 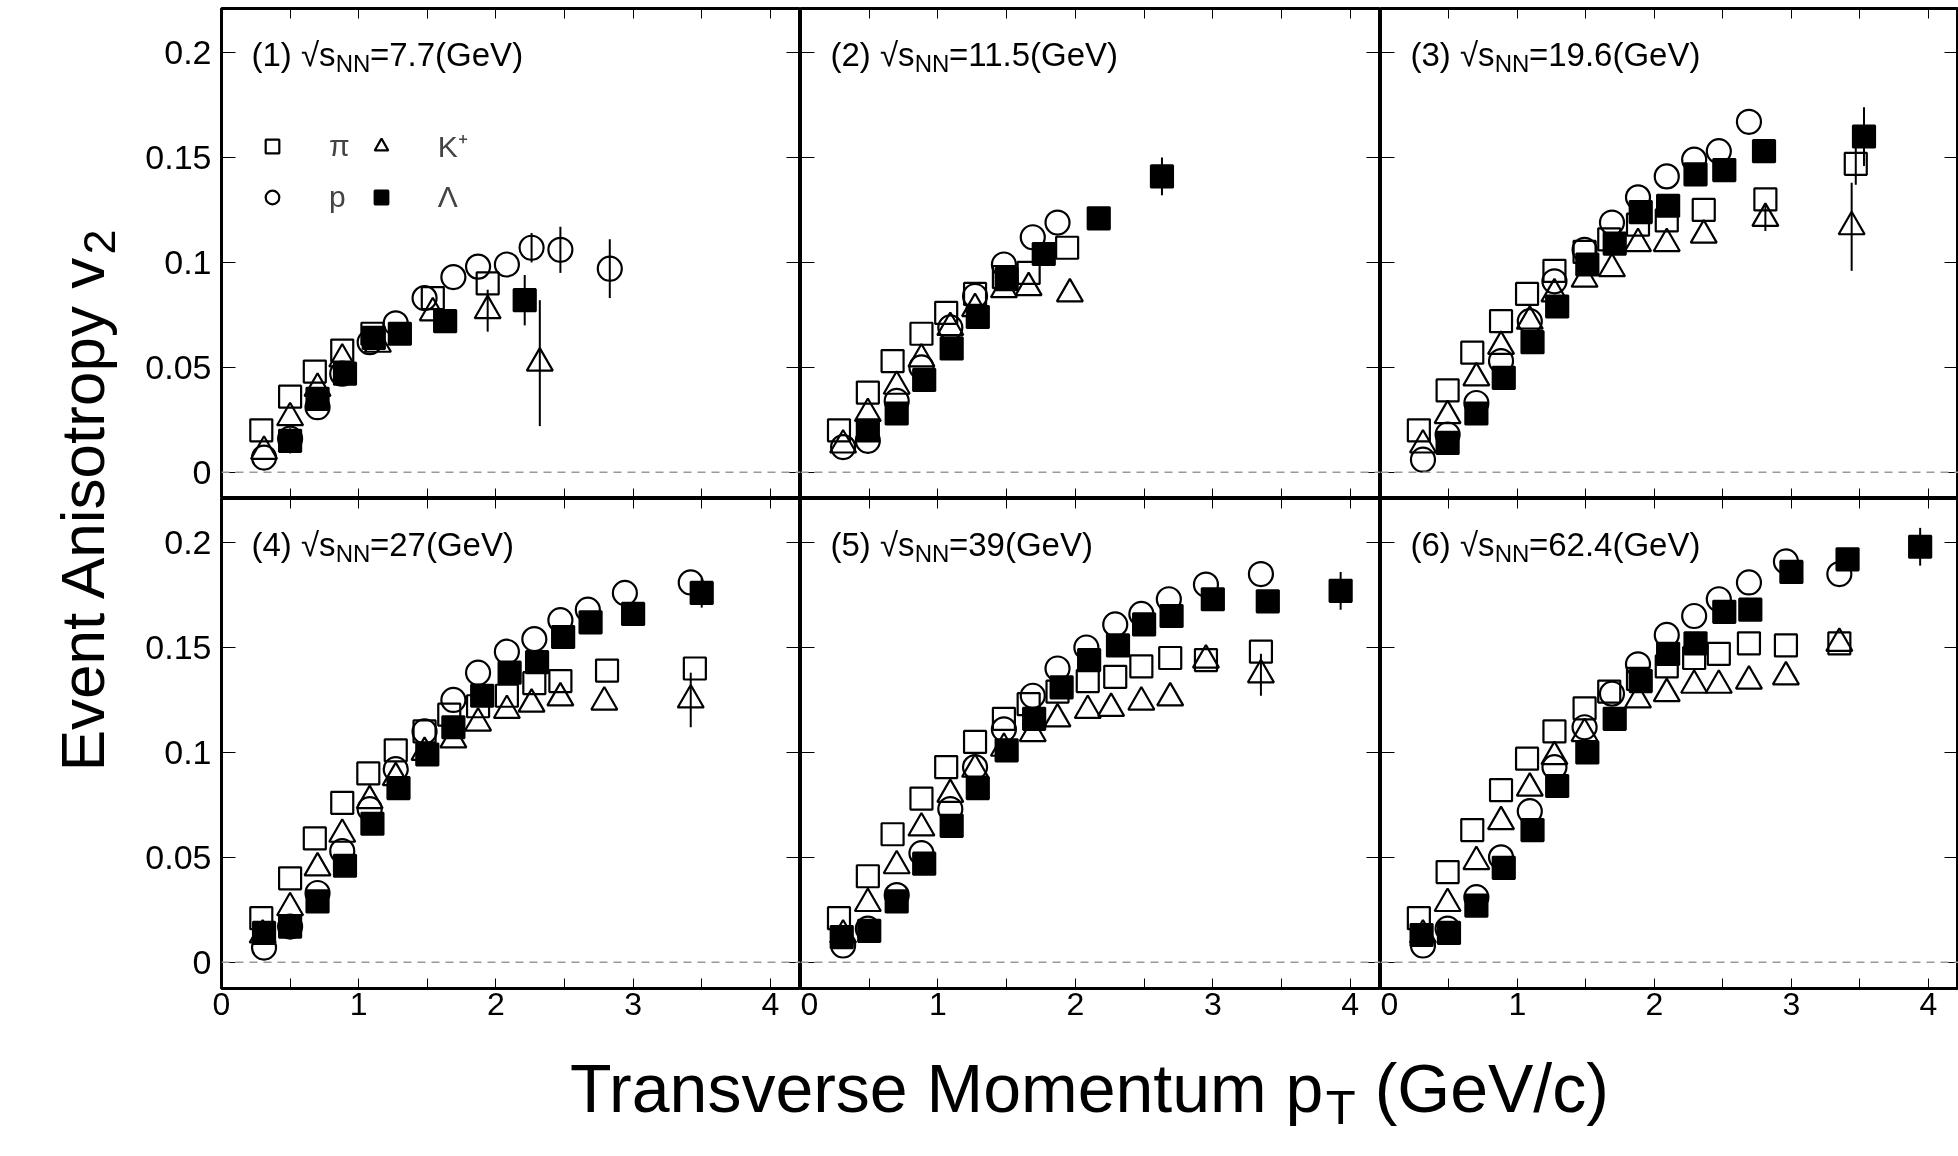 What do you see at coordinates (86, 500) in the screenshot?
I see `y-axis-title: Event Anisotropy v2` at bounding box center [86, 500].